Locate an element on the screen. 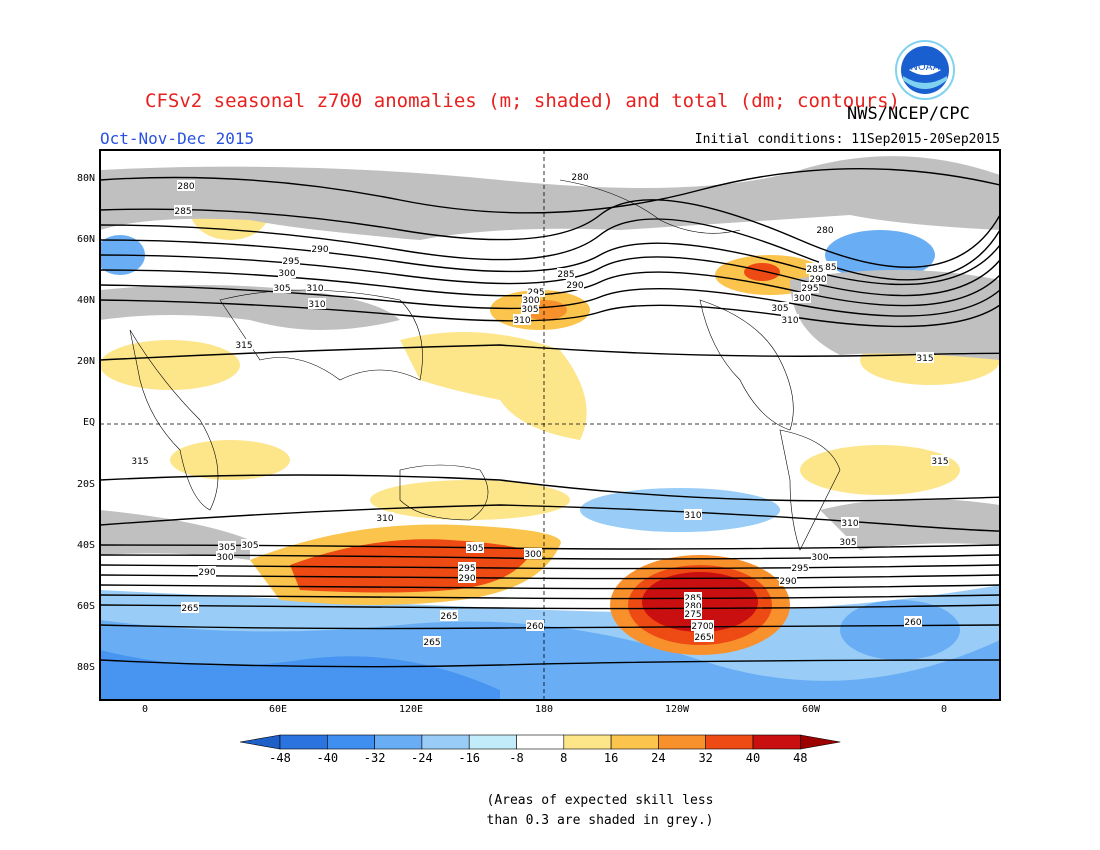  colorbar-label: 40 is located at coordinates (753, 758).